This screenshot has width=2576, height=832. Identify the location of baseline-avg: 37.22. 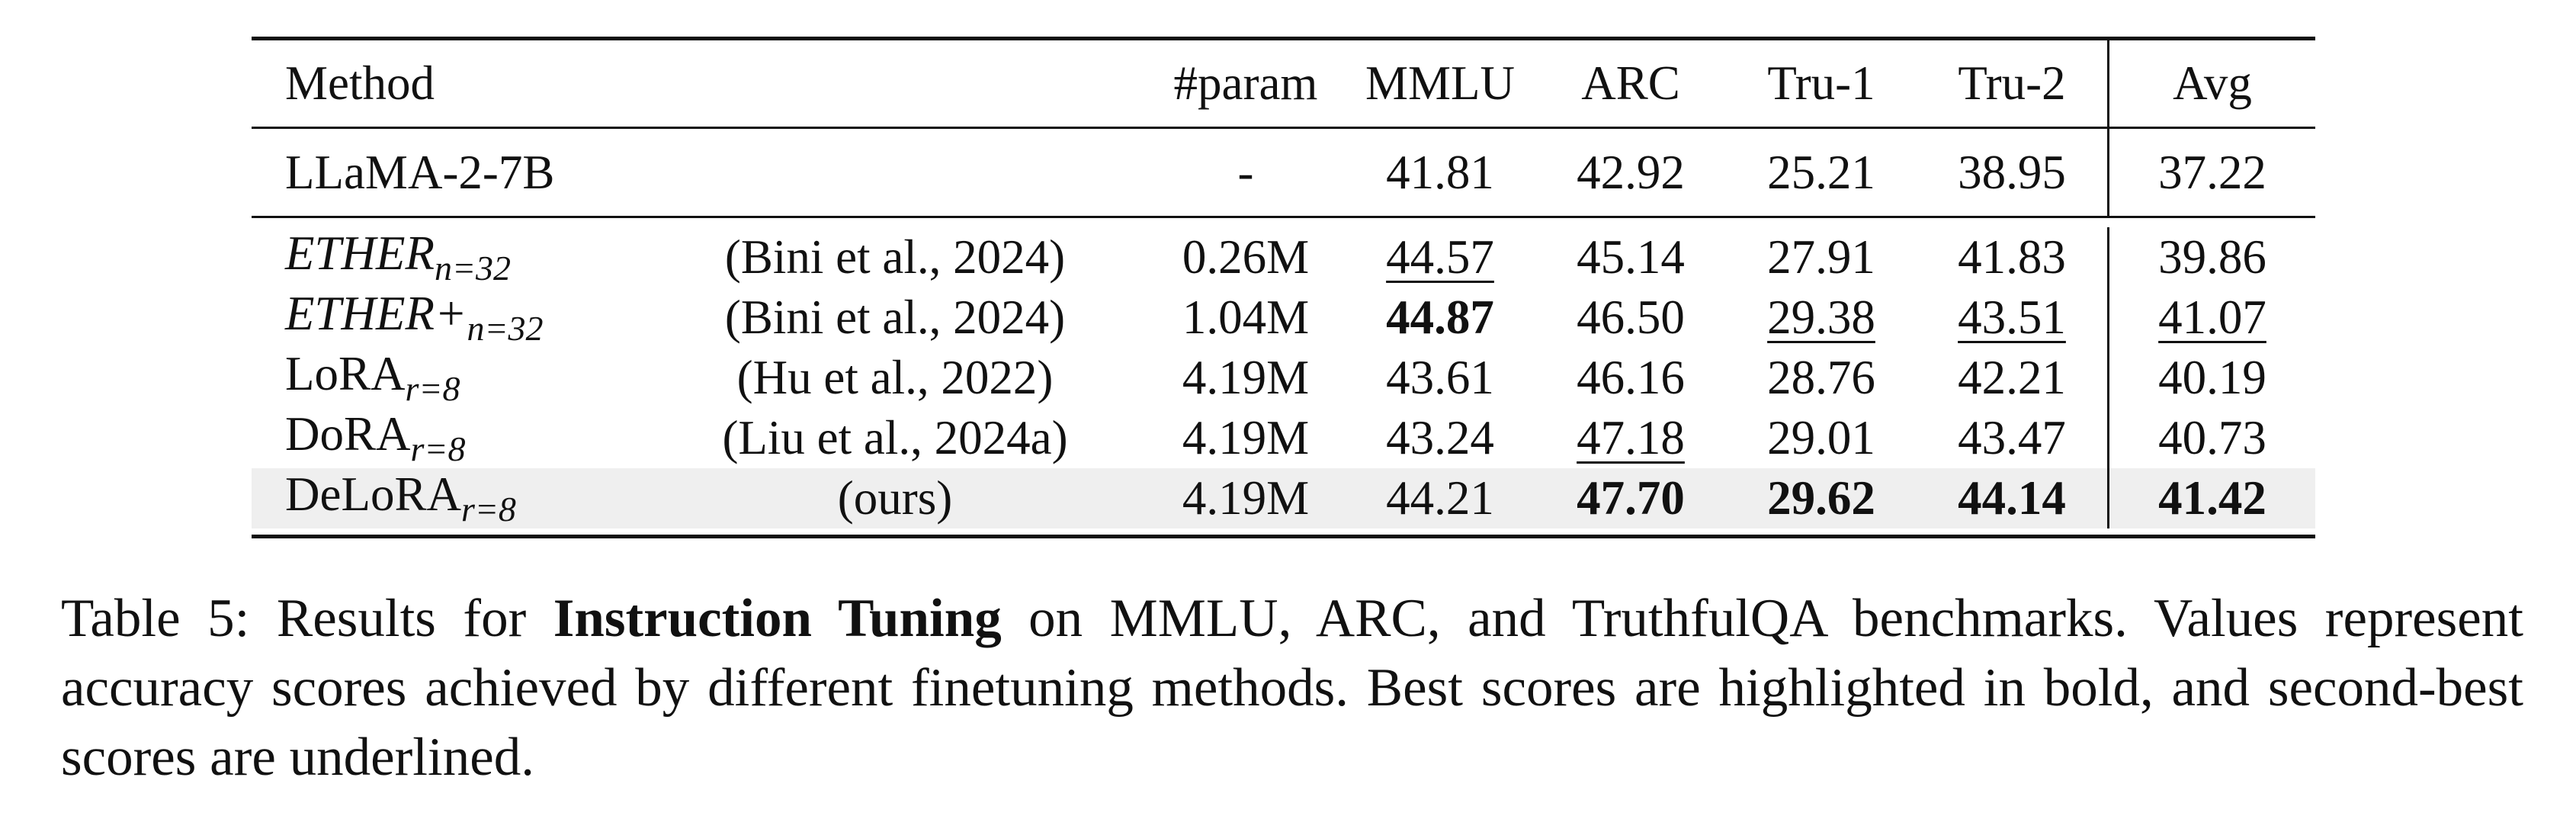
(2211, 172).